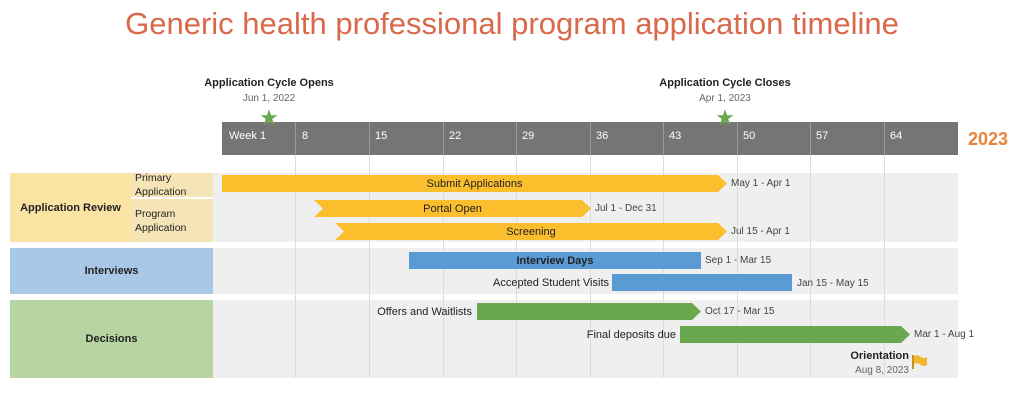 This screenshot has height=400, width=1024. Describe the element at coordinates (424, 312) in the screenshot. I see `task-label-offers-waitlists: Offers and Waitlists` at that location.